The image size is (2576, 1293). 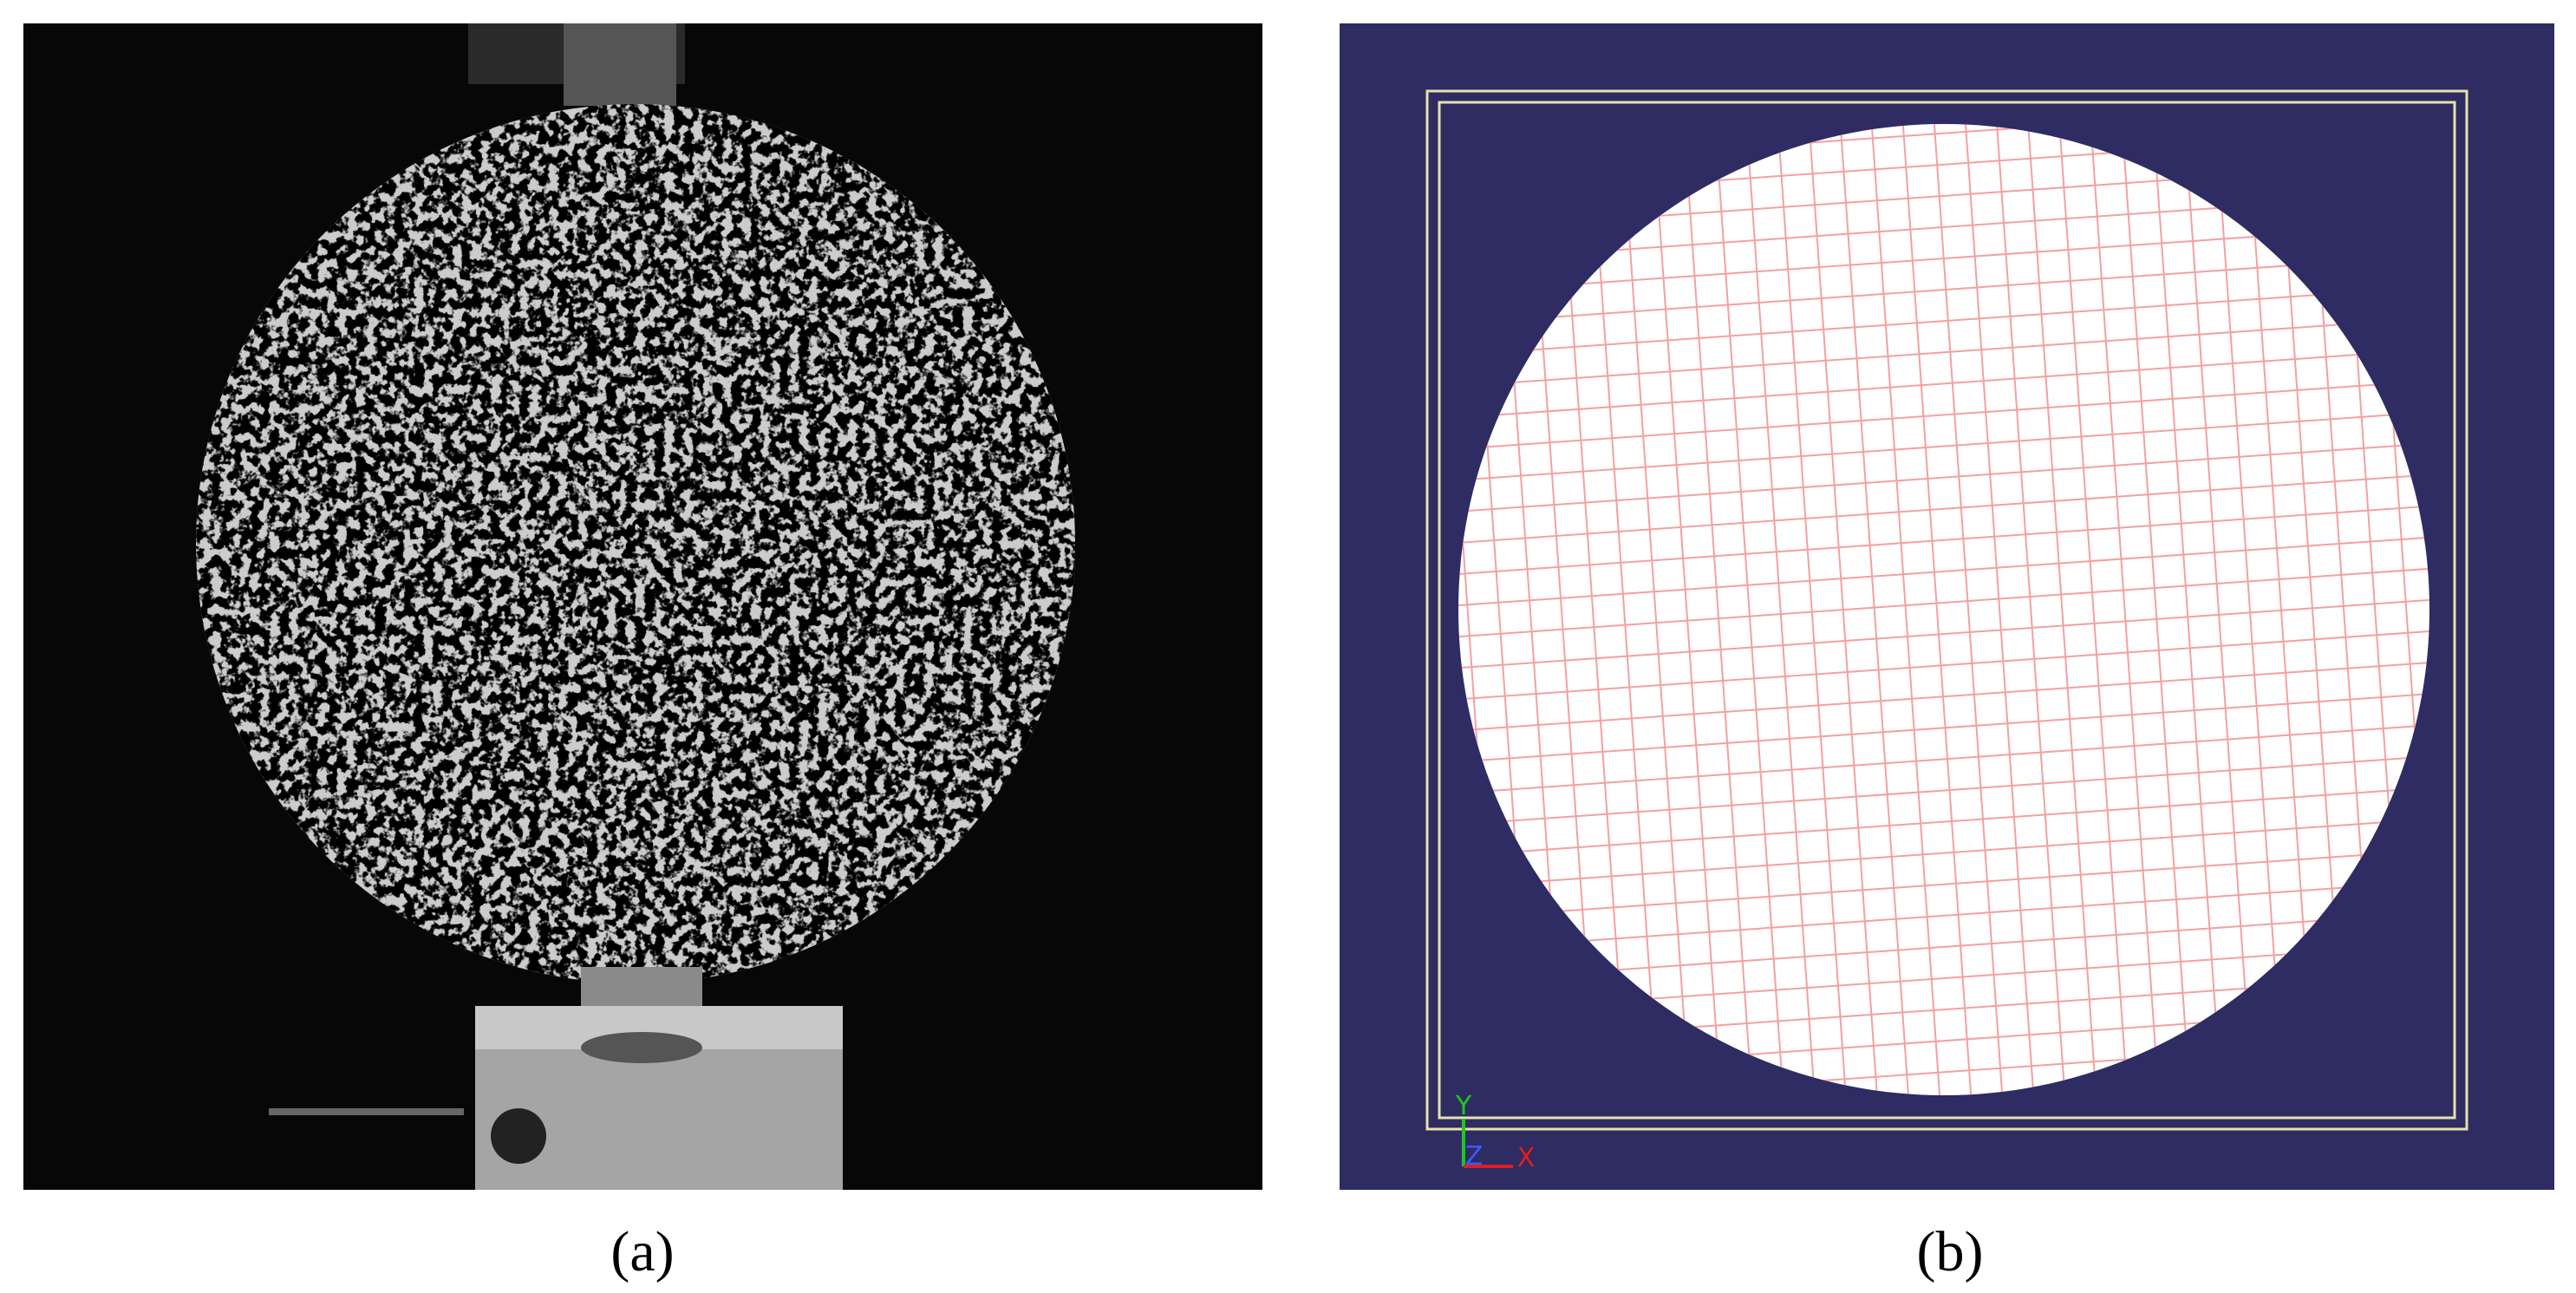 I want to click on axis-triad: Y Z X, so click(x=1495, y=1132).